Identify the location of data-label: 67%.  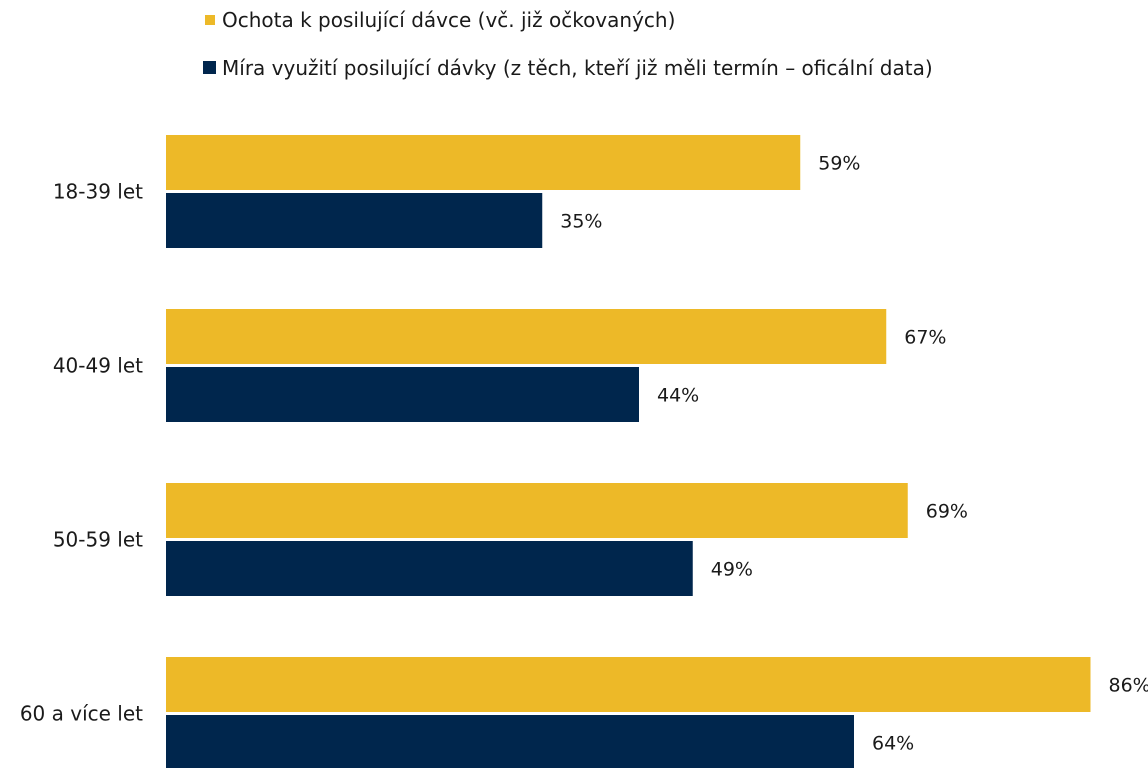
(925, 338).